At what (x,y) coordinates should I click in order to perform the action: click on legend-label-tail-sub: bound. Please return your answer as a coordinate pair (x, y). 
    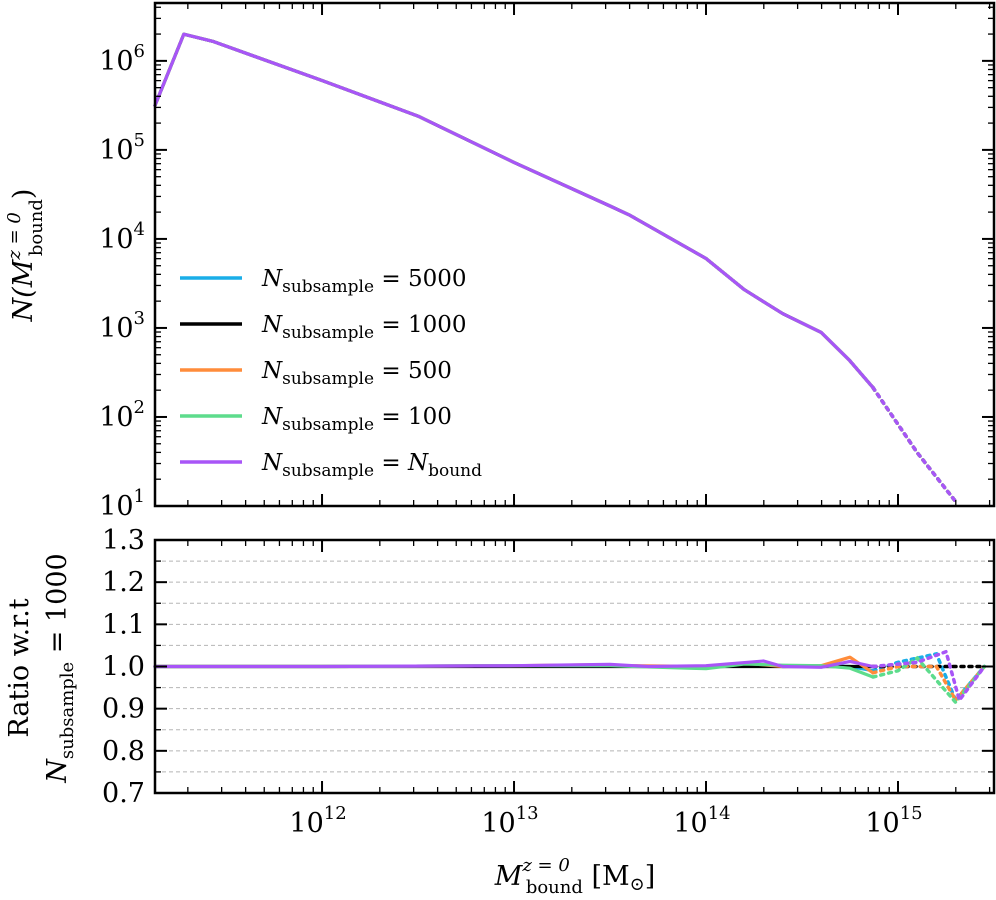
    Looking at the image, I should click on (455, 471).